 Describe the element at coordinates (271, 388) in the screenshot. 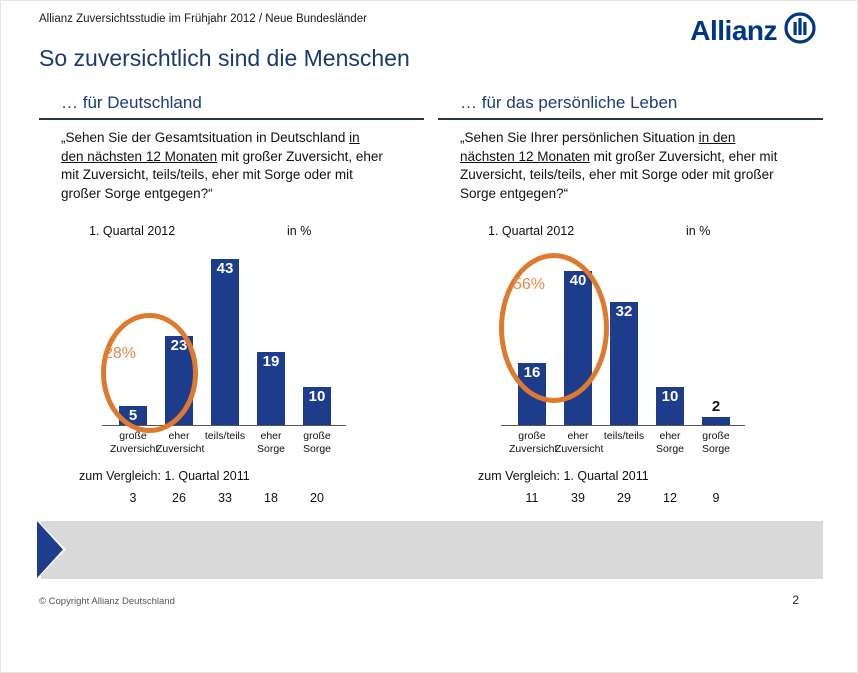

I see `bar: 19` at that location.